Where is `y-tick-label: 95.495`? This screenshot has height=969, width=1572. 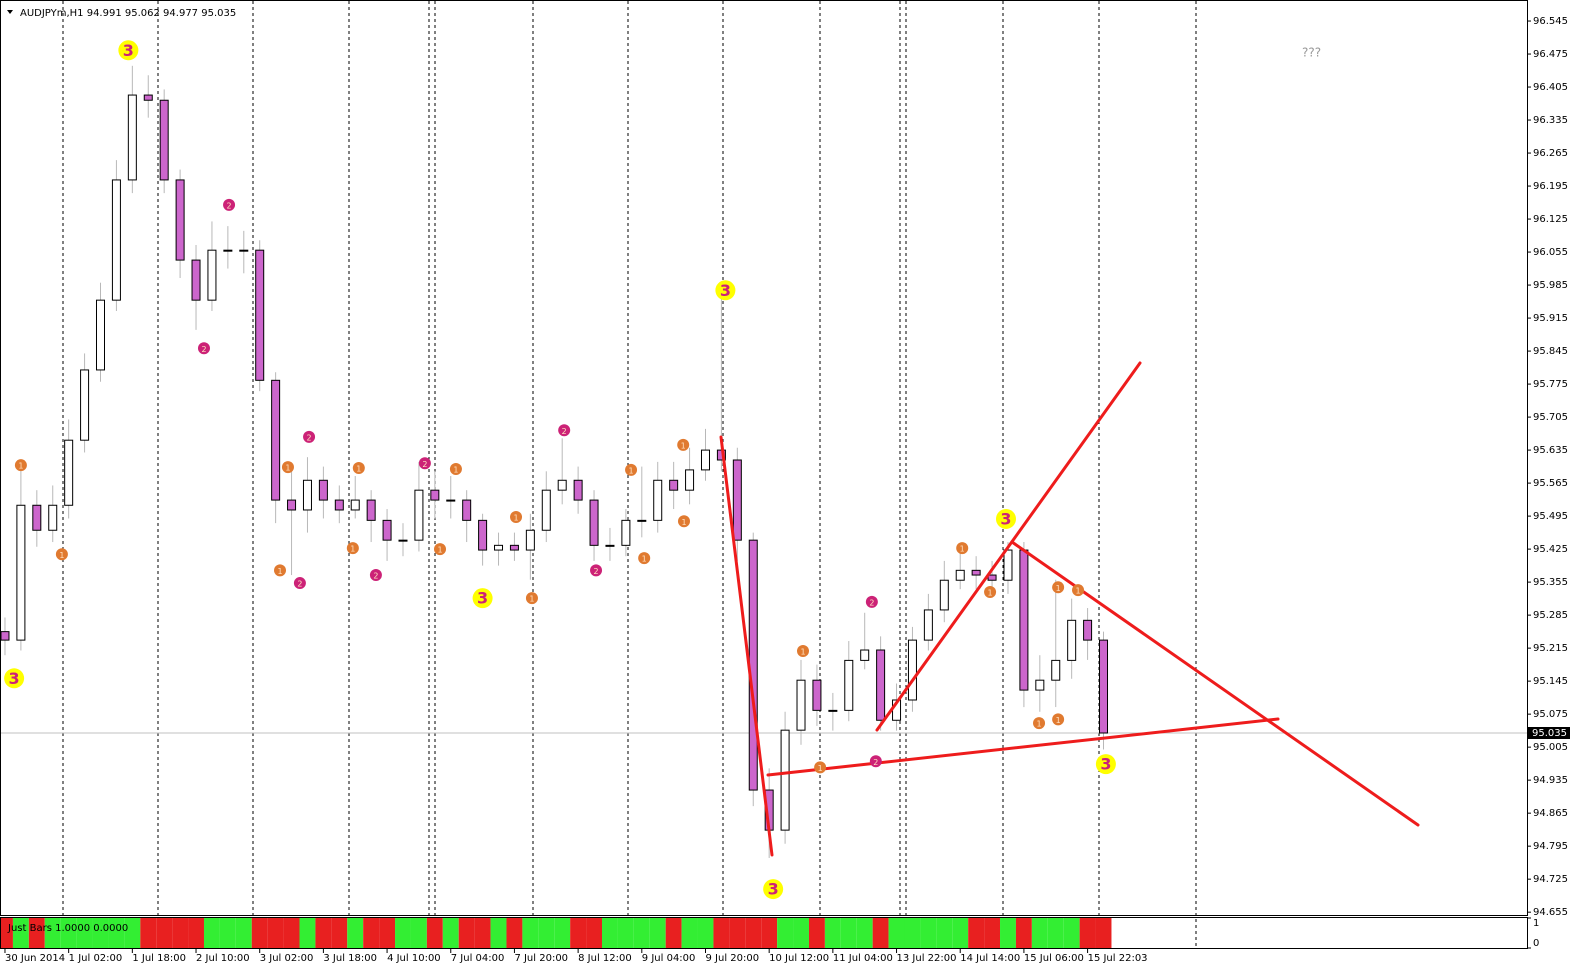 y-tick-label: 95.495 is located at coordinates (1550, 516).